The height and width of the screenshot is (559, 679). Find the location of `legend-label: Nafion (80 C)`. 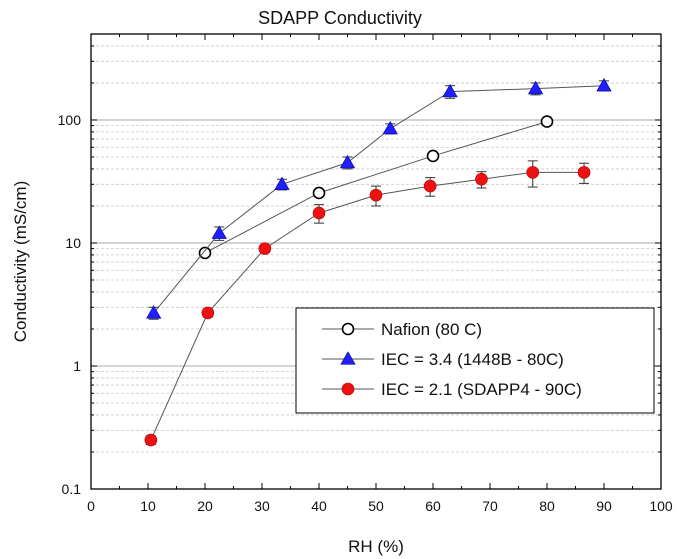

legend-label: Nafion (80 C) is located at coordinates (431, 329).